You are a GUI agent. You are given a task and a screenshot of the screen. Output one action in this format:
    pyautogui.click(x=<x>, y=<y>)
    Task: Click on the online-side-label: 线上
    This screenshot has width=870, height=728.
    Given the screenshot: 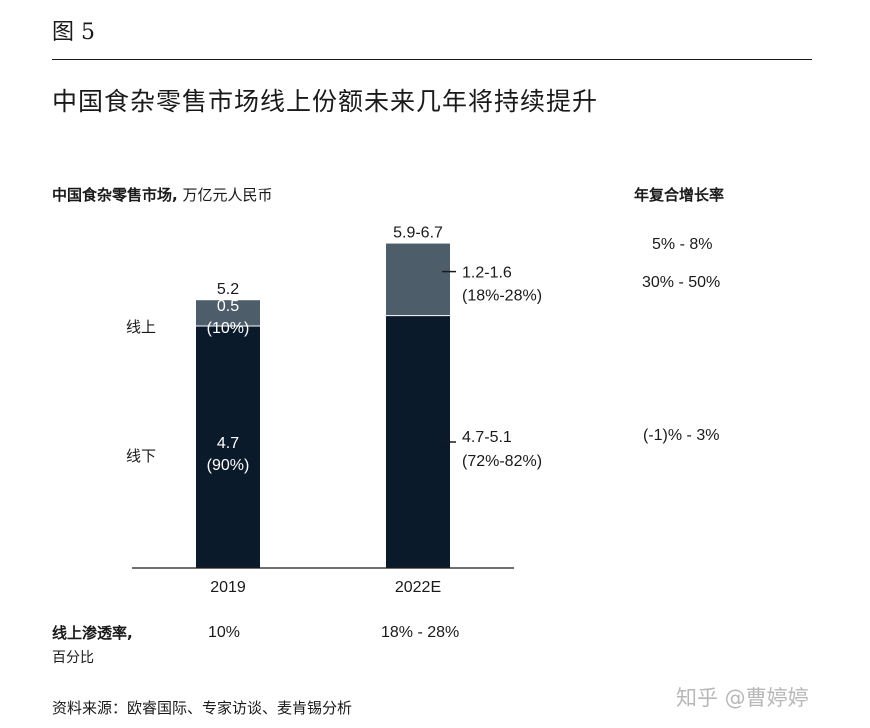 What is the action you would take?
    pyautogui.click(x=141, y=327)
    